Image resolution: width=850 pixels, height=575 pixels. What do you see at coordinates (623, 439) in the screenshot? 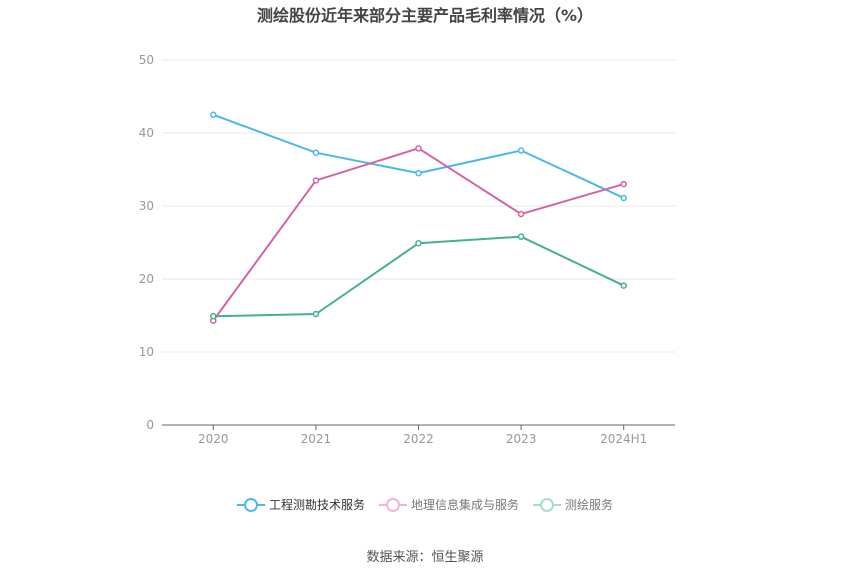
I see `x-tick-label: 2024H1` at bounding box center [623, 439].